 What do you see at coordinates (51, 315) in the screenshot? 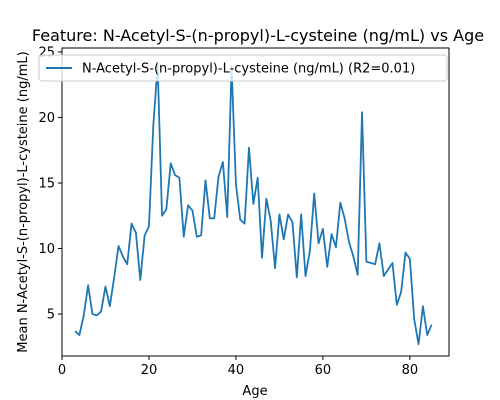
I see `y-tick-label: 5` at bounding box center [51, 315].